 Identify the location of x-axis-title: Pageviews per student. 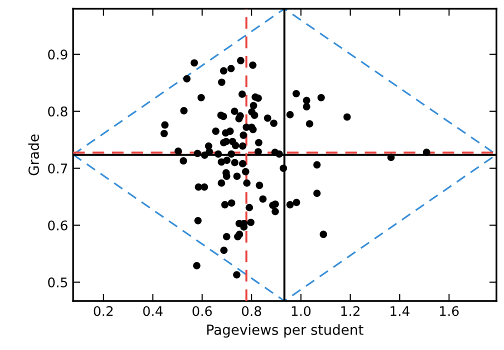
(285, 331).